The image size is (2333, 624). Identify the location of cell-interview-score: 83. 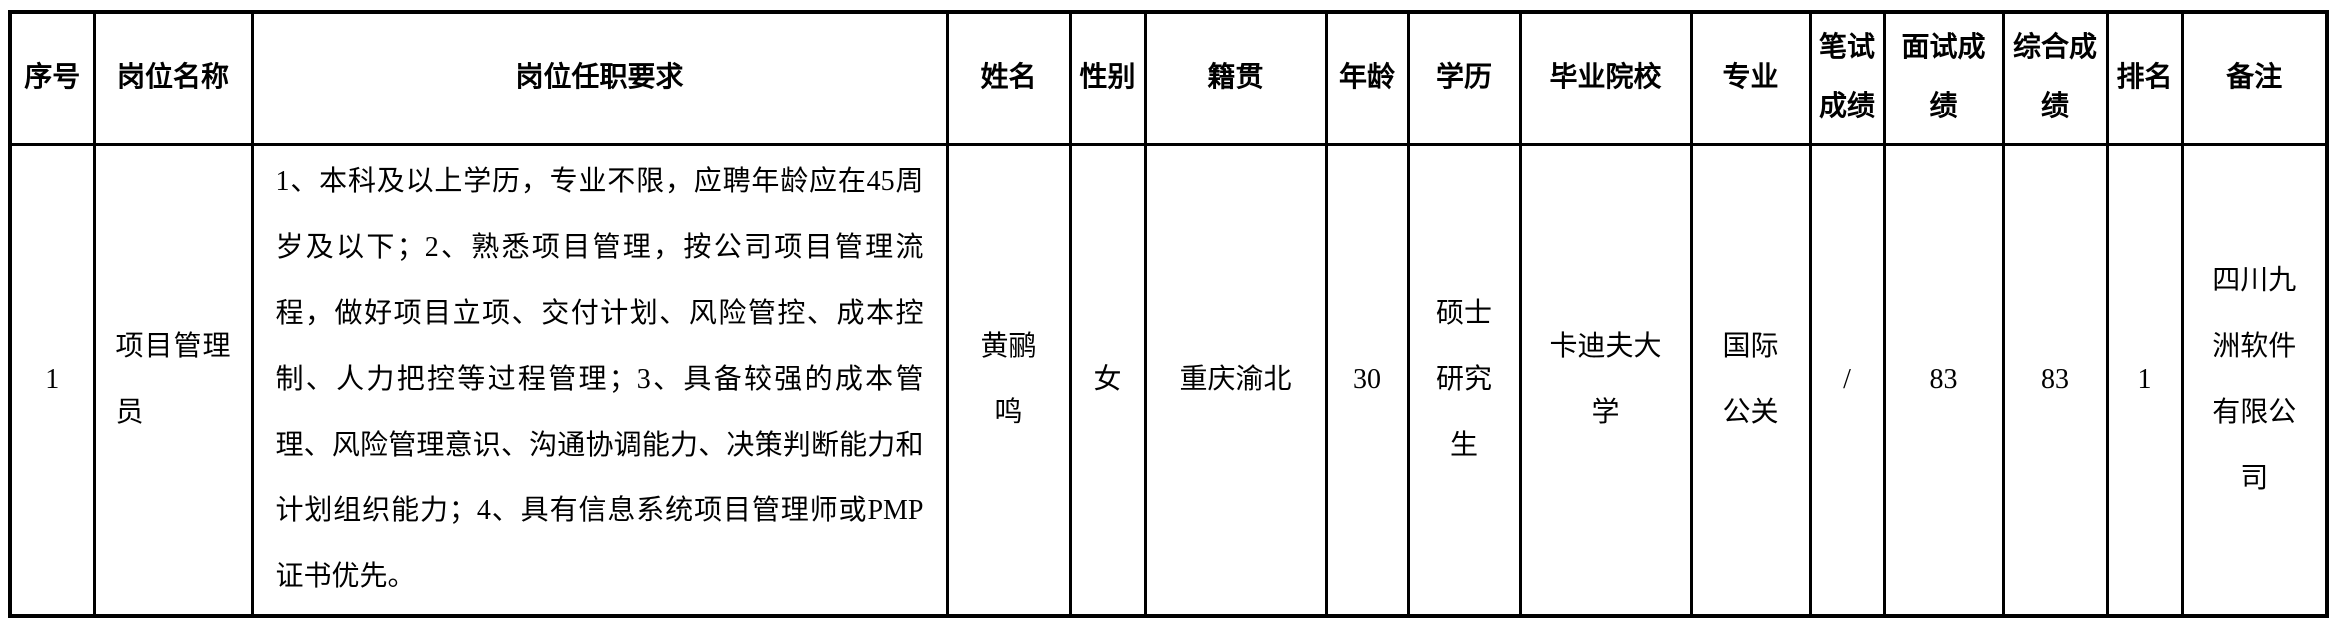
(1943, 380).